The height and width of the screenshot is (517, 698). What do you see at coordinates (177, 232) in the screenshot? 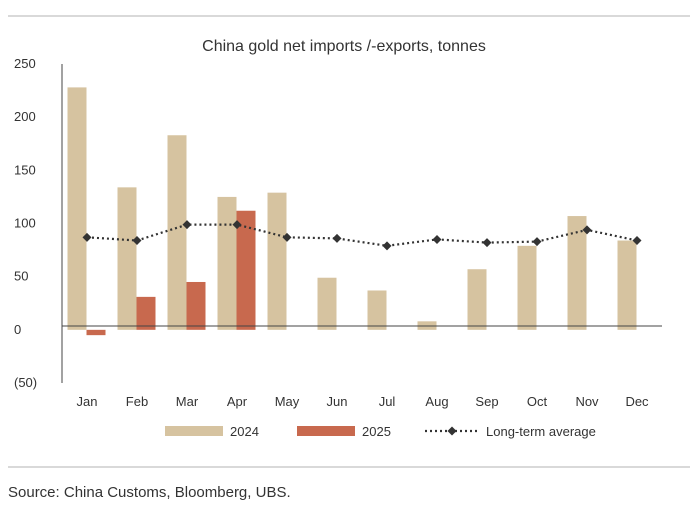
I see `bar-2024-mar` at bounding box center [177, 232].